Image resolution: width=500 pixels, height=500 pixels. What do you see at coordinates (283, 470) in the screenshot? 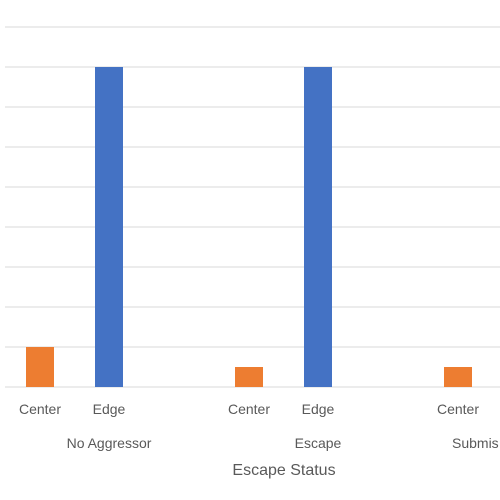
I see `x-axis-title: Escape Status` at bounding box center [283, 470].